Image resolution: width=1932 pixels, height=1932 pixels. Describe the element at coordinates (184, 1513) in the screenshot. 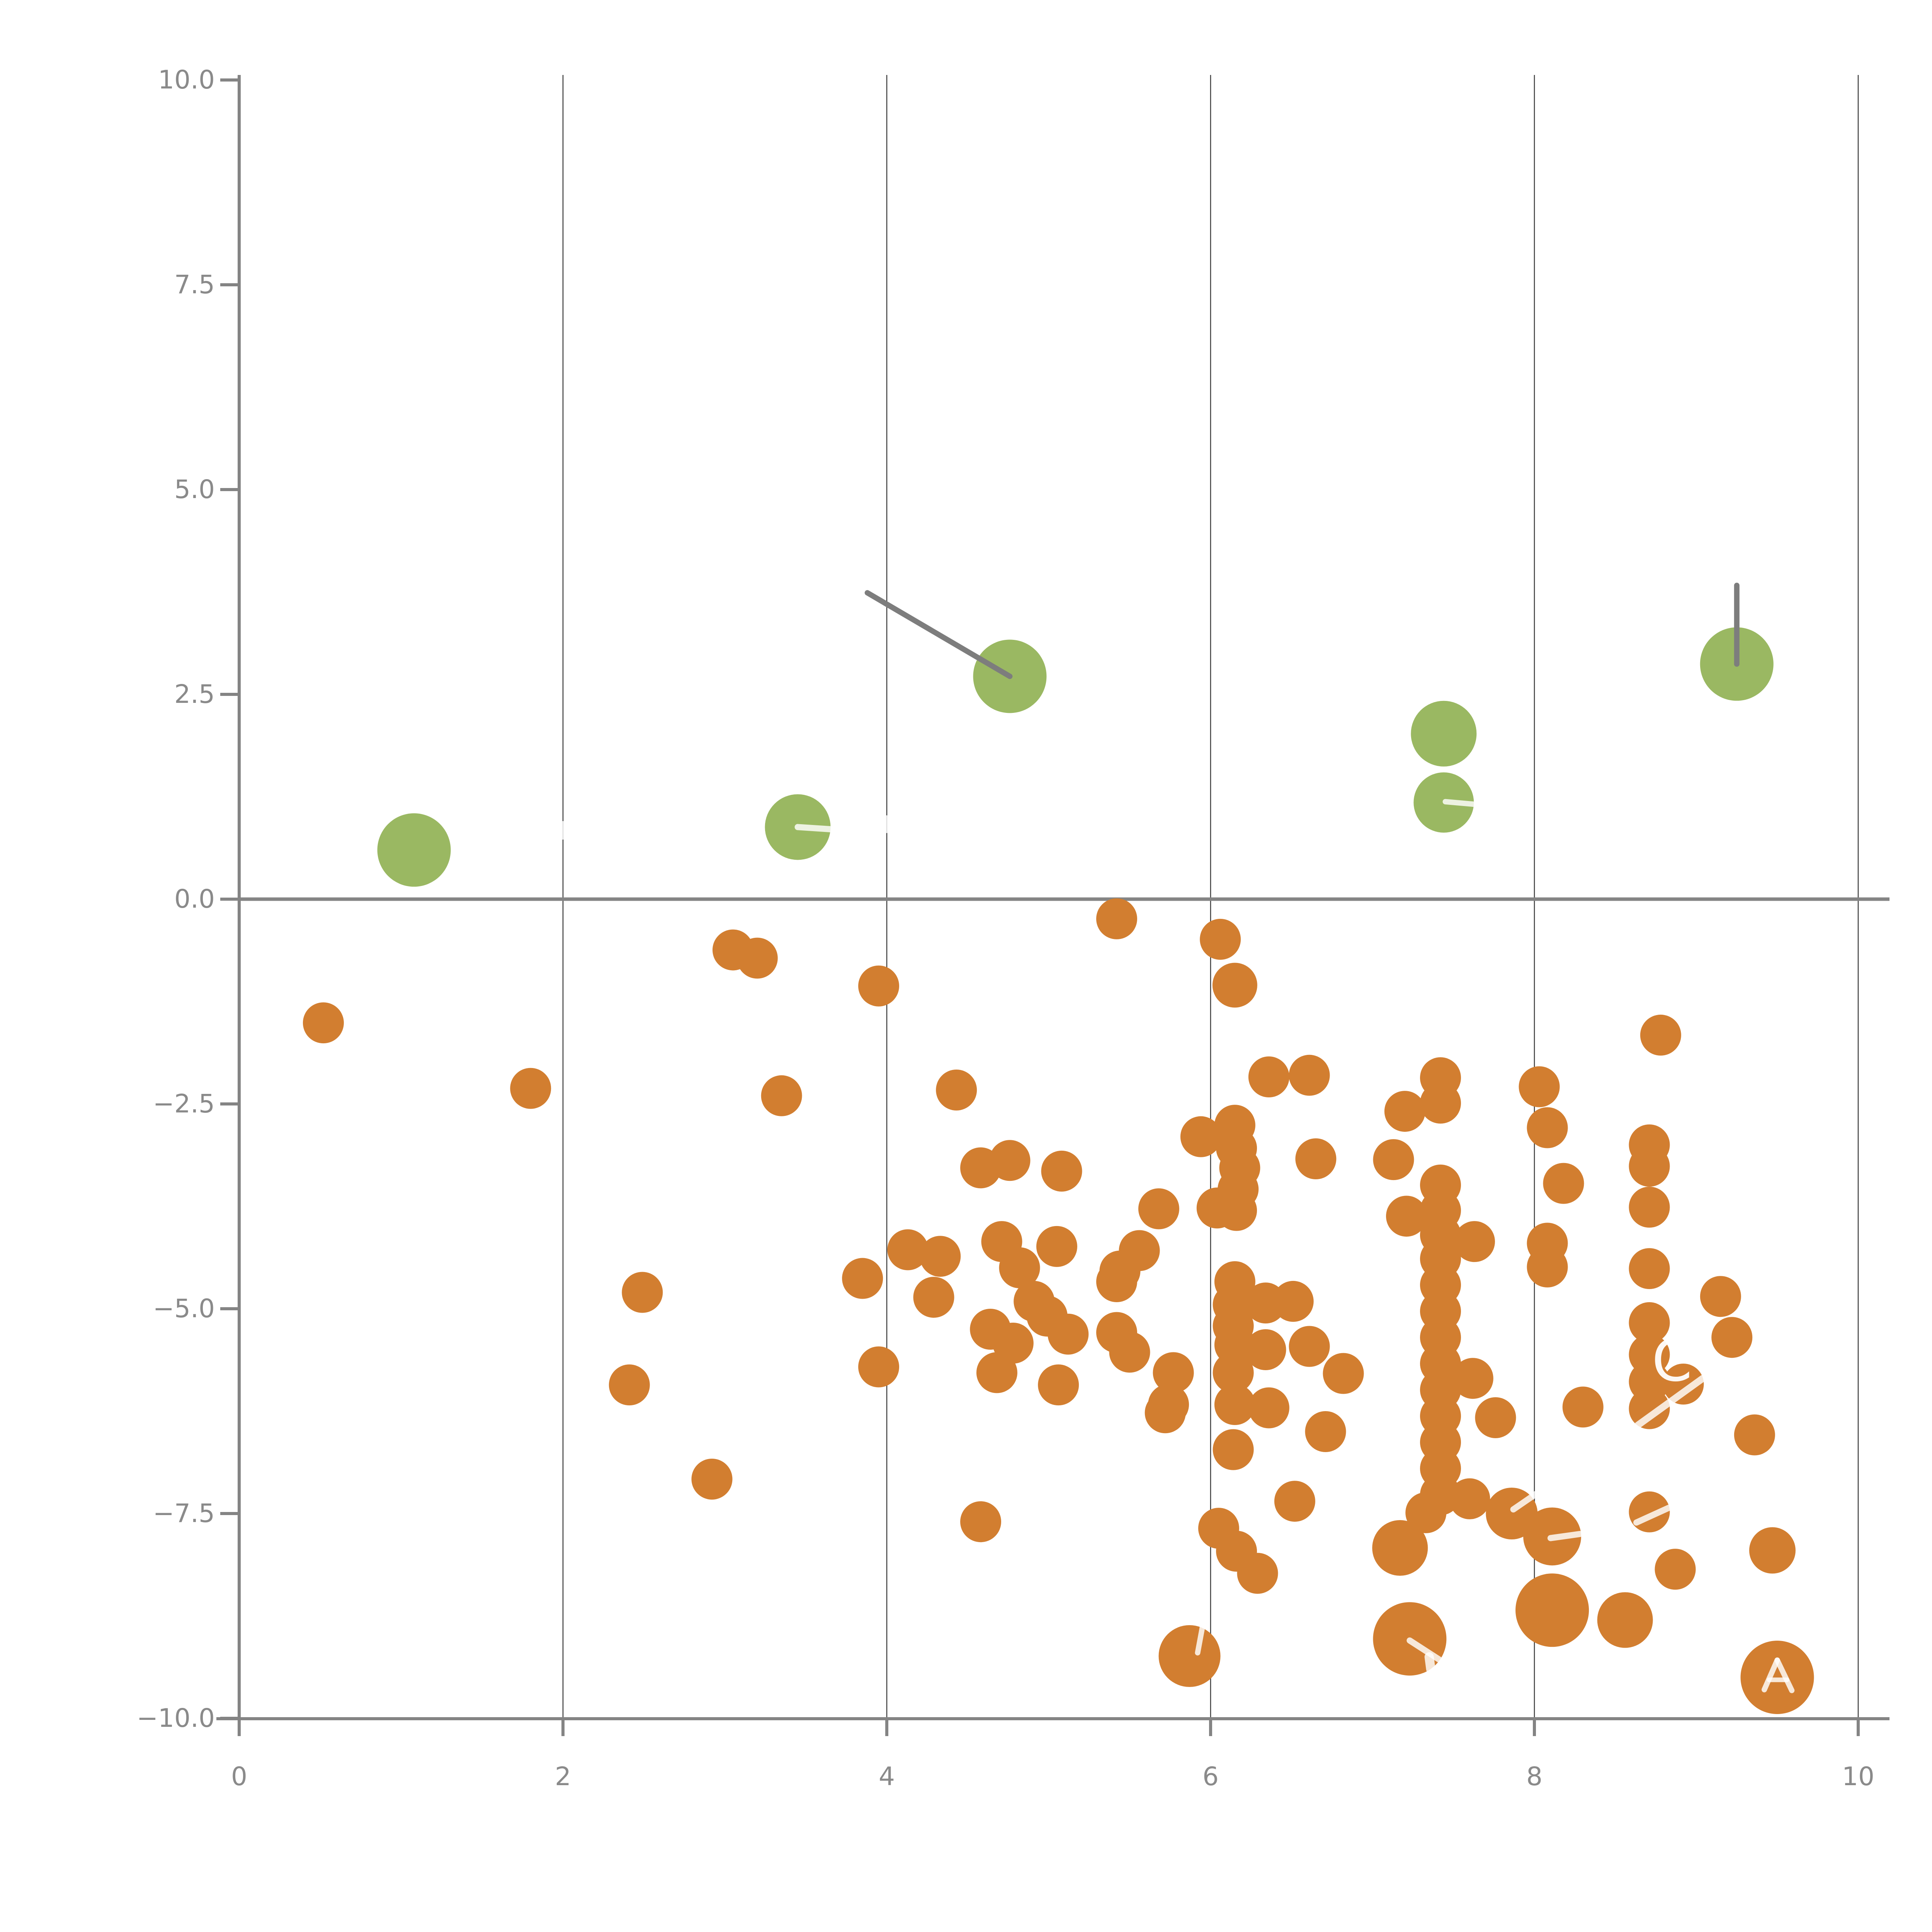

I see `y-tick-label: −7.5` at that location.